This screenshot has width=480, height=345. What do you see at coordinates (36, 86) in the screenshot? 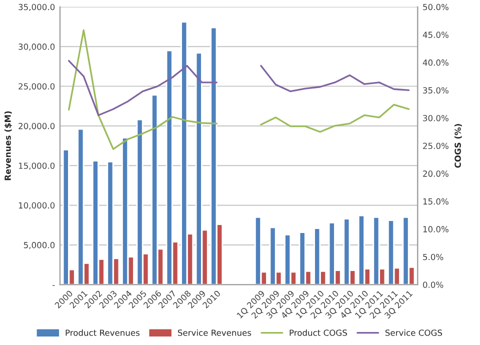
I see `y-tick-label: 25,000.0` at bounding box center [36, 86].